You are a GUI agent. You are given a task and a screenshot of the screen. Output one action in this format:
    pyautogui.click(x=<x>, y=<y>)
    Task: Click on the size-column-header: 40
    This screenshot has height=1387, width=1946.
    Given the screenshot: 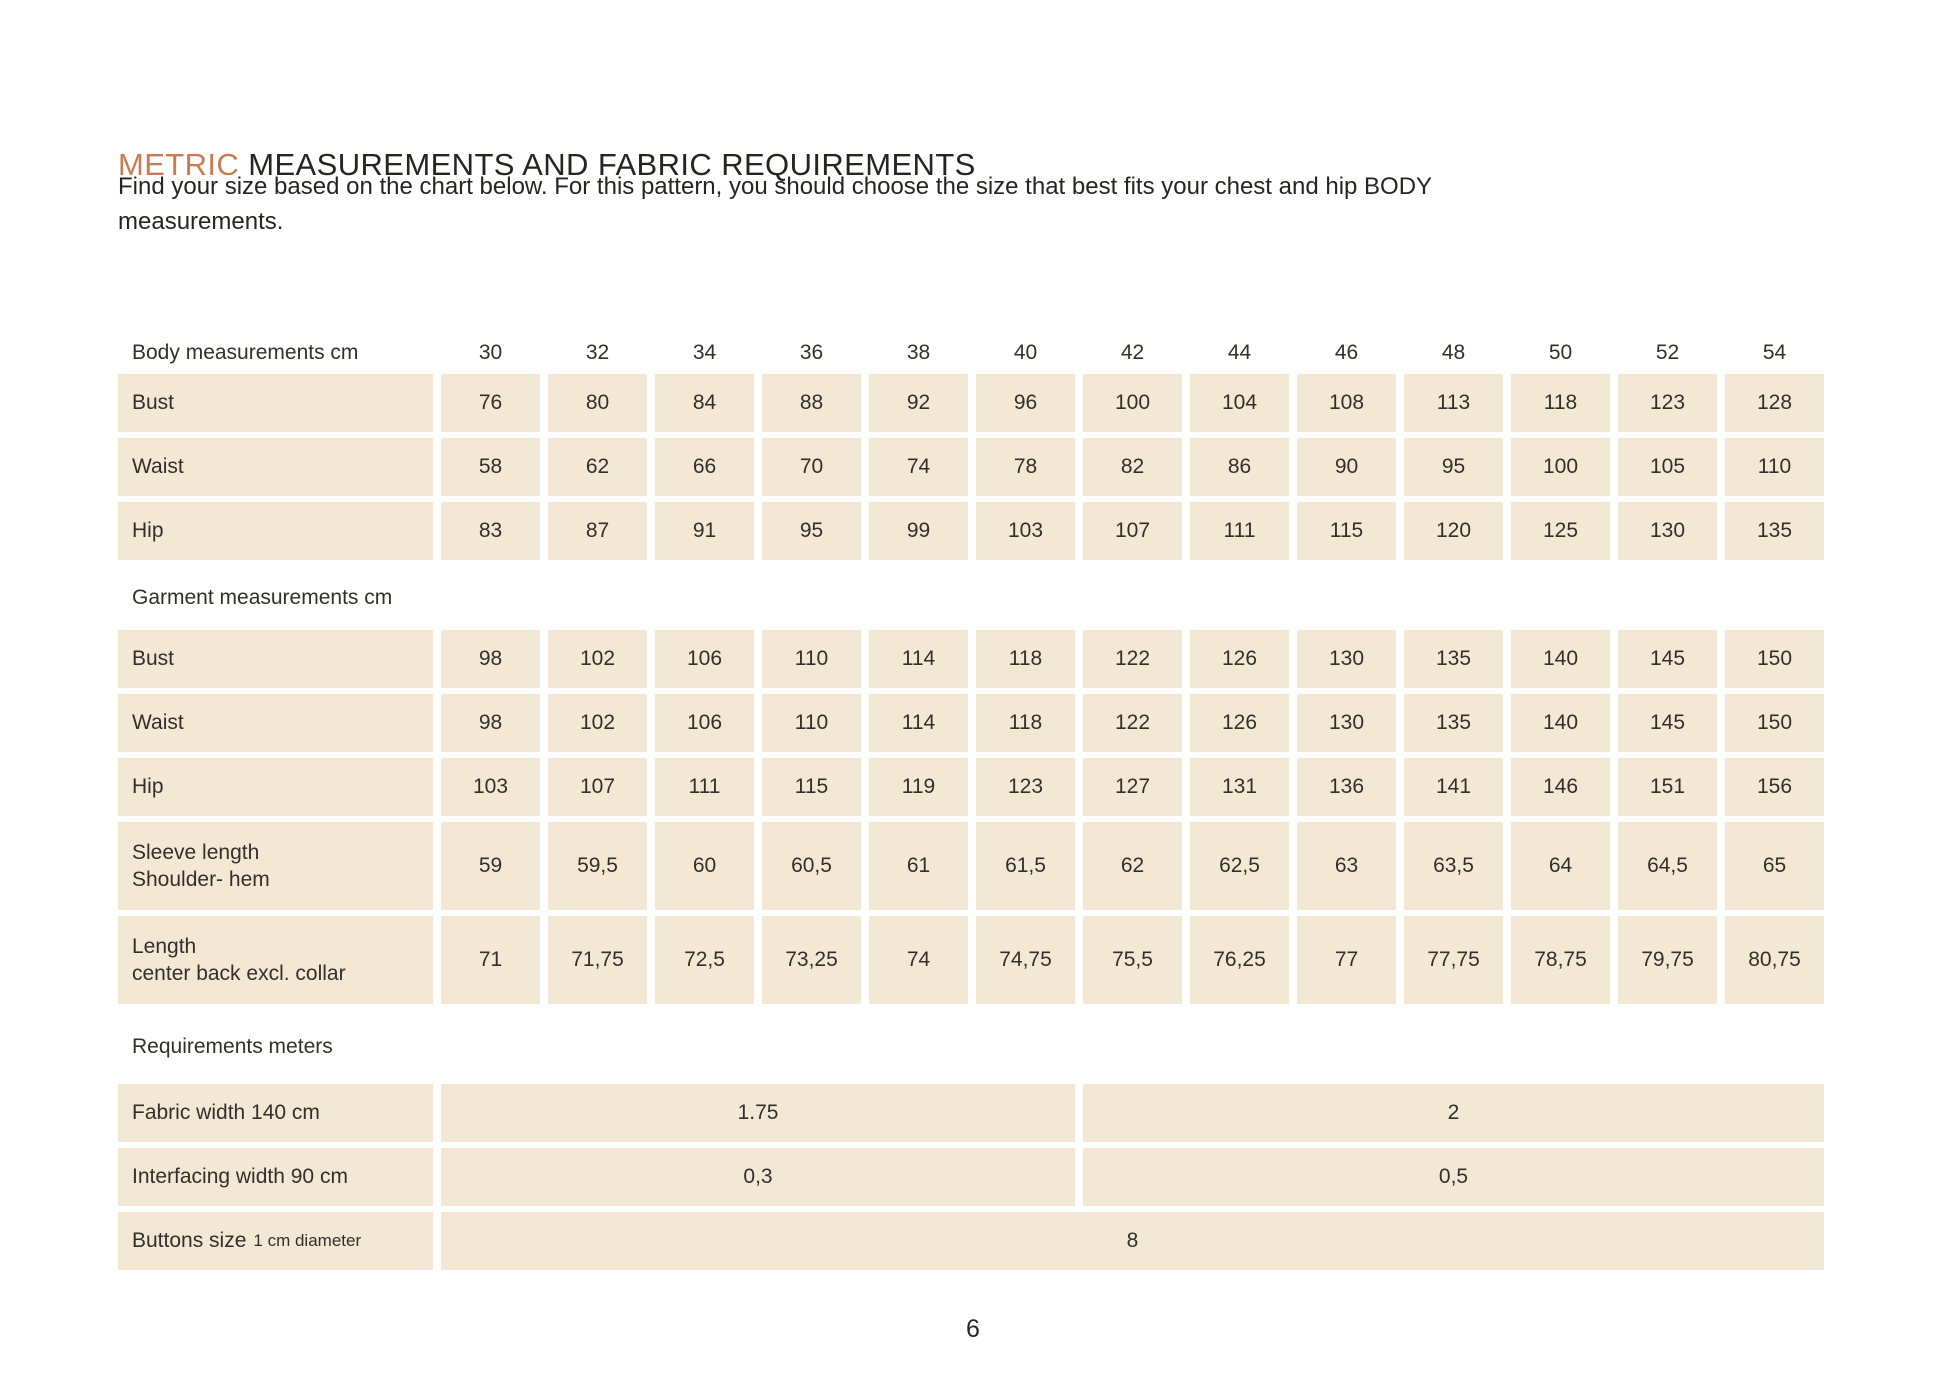 What is the action you would take?
    pyautogui.click(x=1025, y=352)
    